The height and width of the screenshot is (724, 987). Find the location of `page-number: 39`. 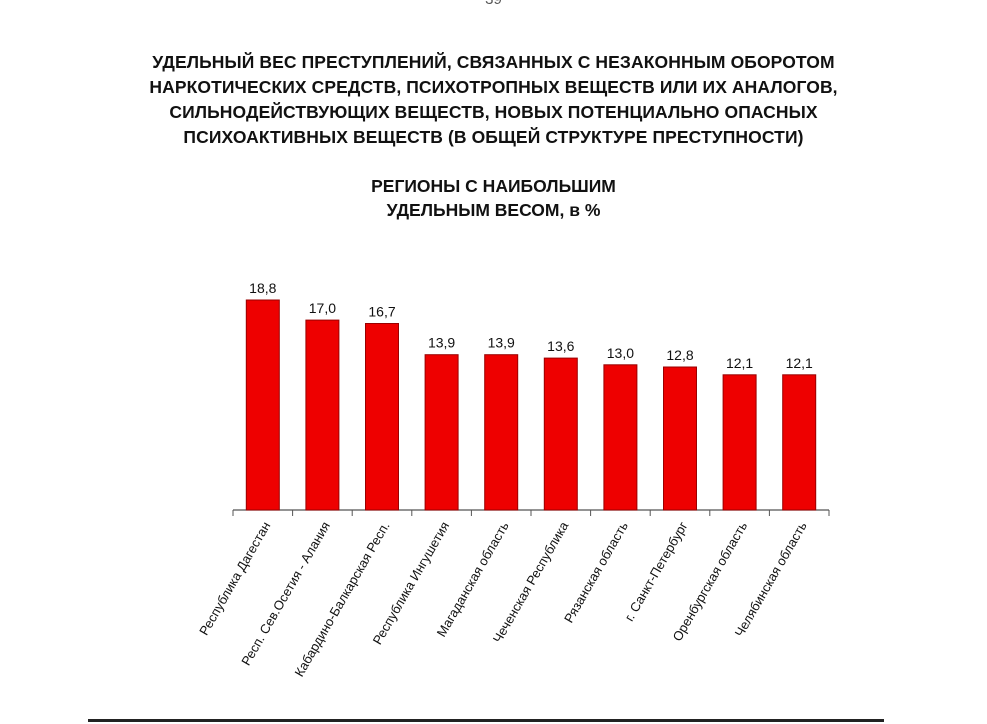

page-number: 39 is located at coordinates (493, 4).